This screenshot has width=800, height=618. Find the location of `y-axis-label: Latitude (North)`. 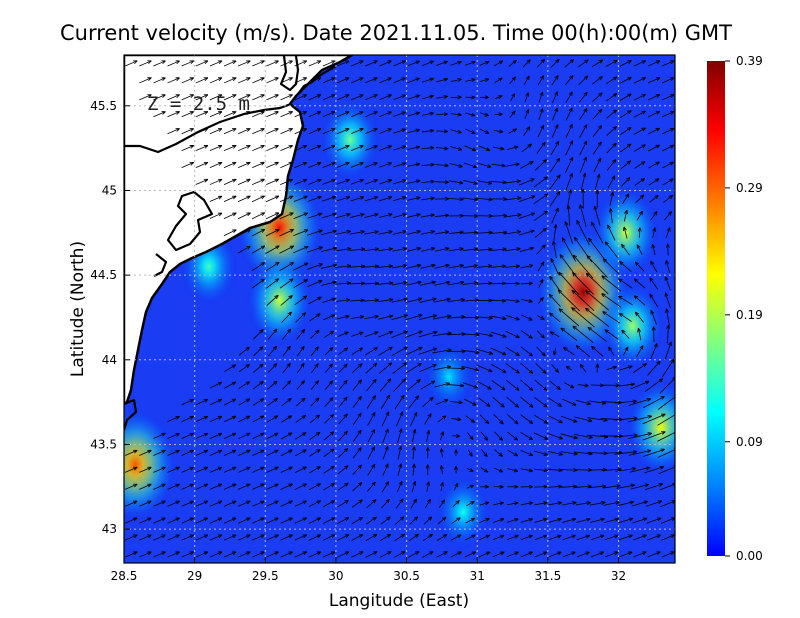

y-axis-label: Latitude (North) is located at coordinates (78, 309).